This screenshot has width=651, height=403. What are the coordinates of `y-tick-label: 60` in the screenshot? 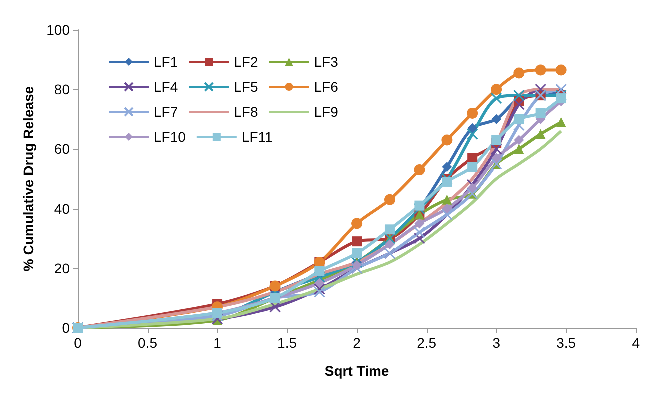 It's located at (62, 149).